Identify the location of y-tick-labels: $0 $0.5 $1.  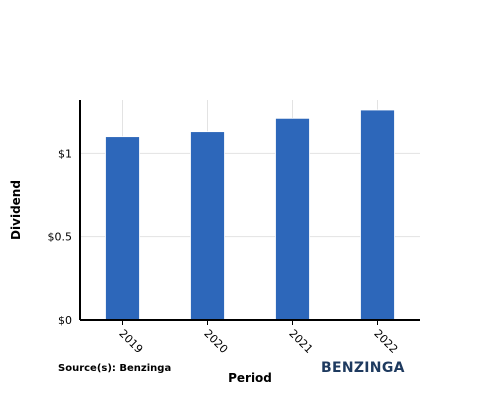
(60, 237).